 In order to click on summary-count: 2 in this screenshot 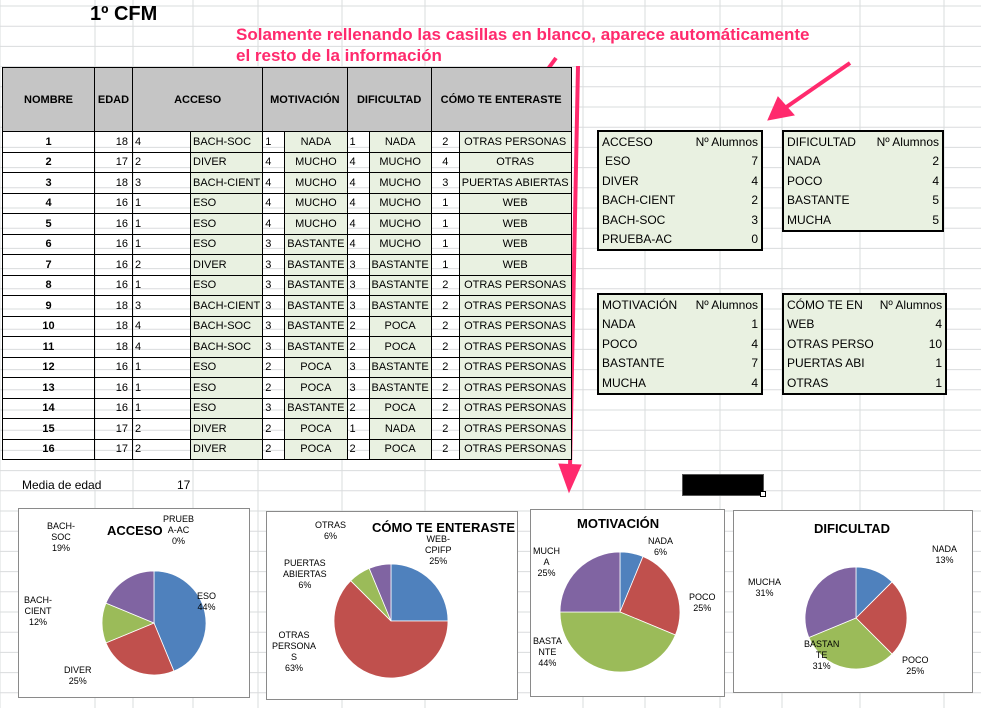, I will do `click(754, 200)`.